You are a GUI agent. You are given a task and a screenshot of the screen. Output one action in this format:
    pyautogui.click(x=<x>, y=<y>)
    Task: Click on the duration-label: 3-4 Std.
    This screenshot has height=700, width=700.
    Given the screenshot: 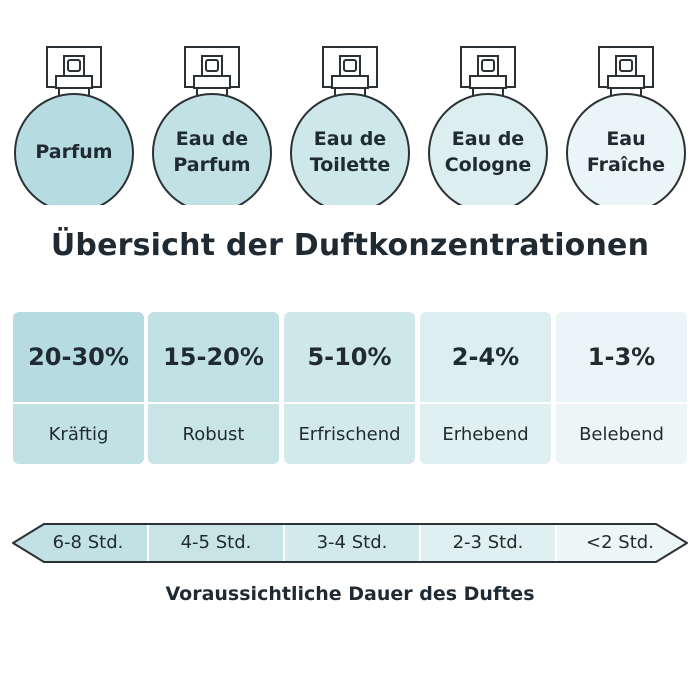 What is the action you would take?
    pyautogui.click(x=352, y=542)
    